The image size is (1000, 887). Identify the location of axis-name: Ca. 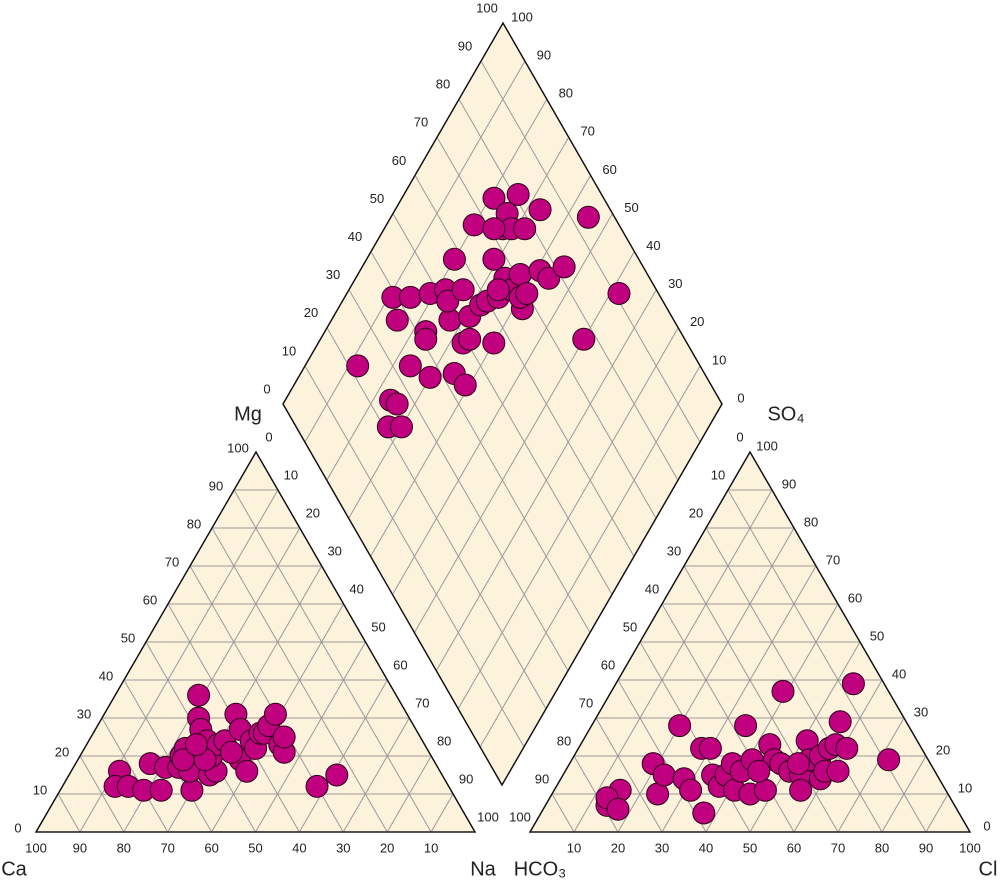
(14, 869).